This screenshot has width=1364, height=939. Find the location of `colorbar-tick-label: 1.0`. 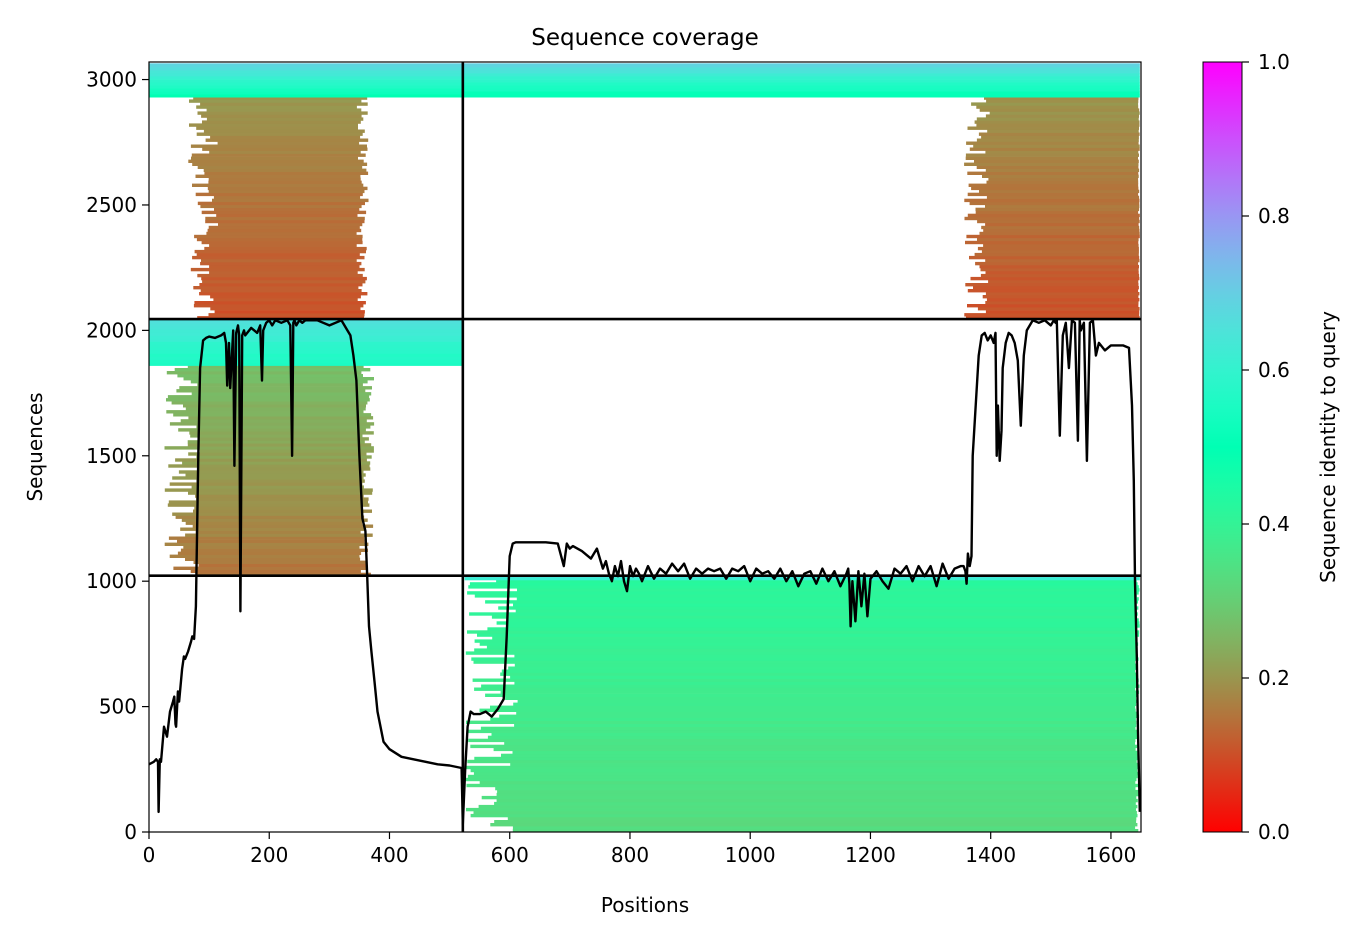

colorbar-tick-label: 1.0 is located at coordinates (1274, 62).